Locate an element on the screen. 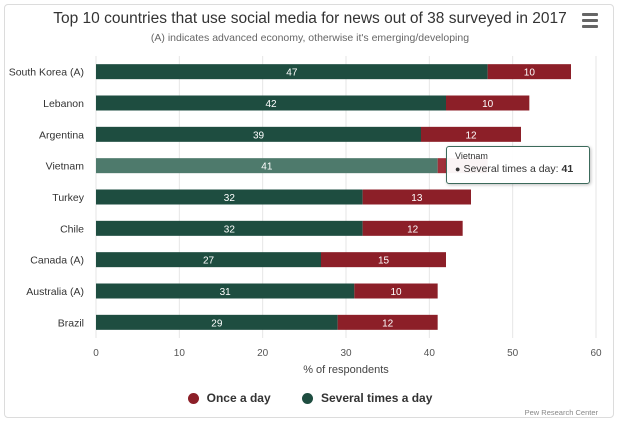 This screenshot has width=620, height=423. x-tick-label-40: 40 is located at coordinates (430, 353).